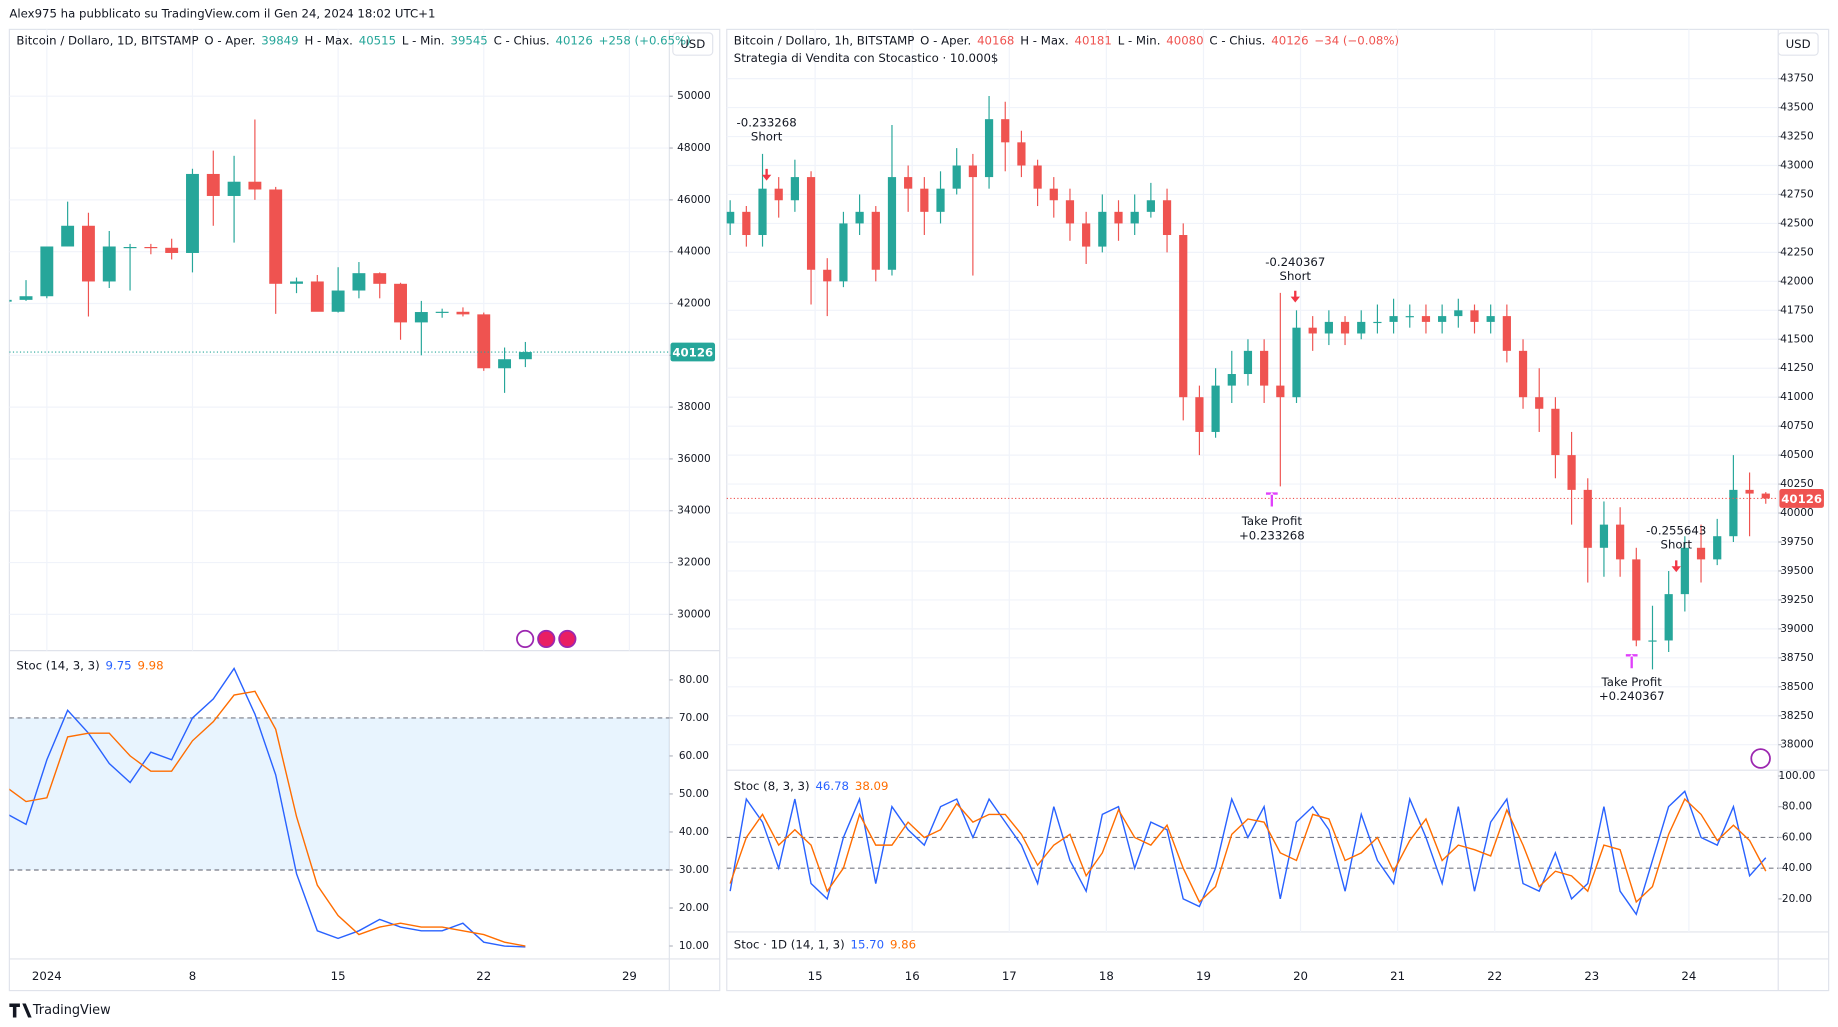  I want to click on y-tick-label: 43000, so click(1797, 166).